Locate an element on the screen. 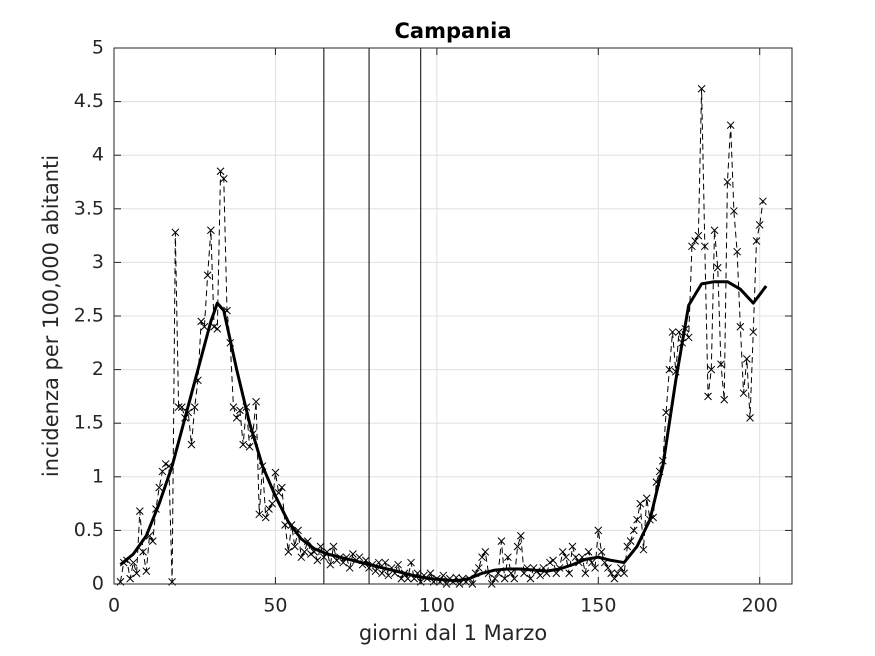 This screenshot has height=656, width=875. x-tick-label: 0 is located at coordinates (114, 606).